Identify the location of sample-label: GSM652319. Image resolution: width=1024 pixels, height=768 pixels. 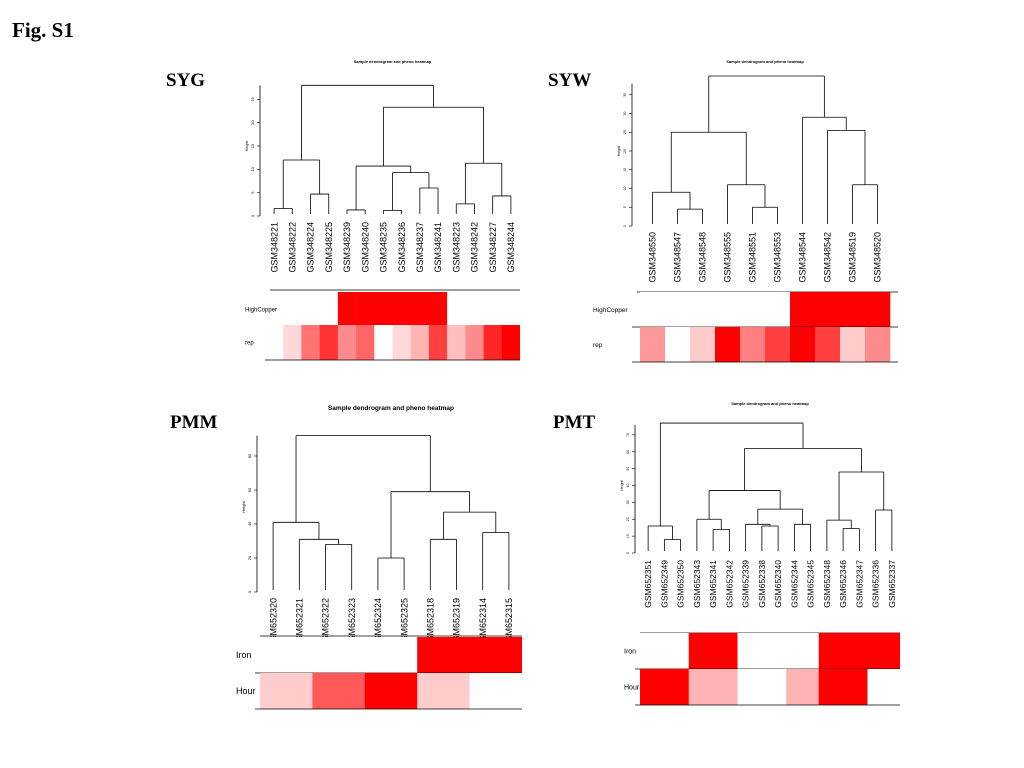
(457, 623).